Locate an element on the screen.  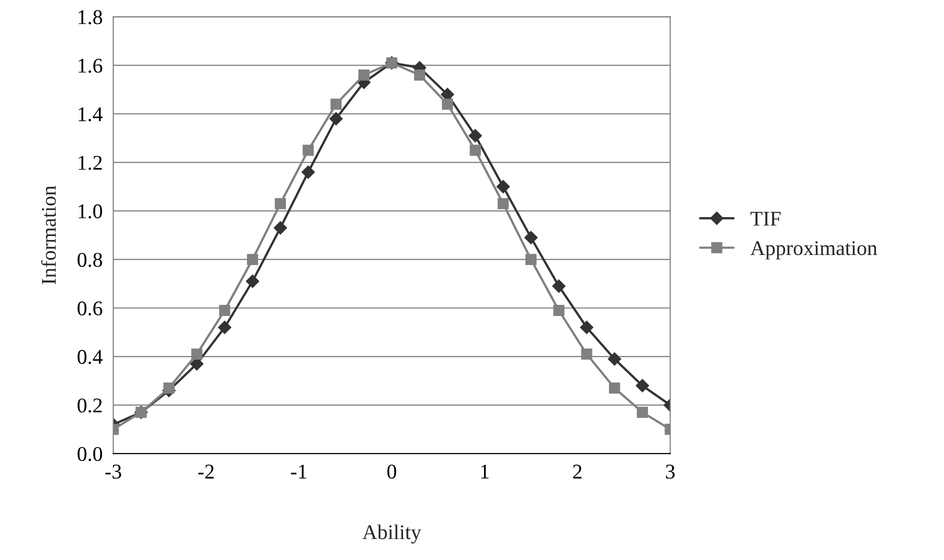
x-axis-title: Ability is located at coordinates (392, 534).